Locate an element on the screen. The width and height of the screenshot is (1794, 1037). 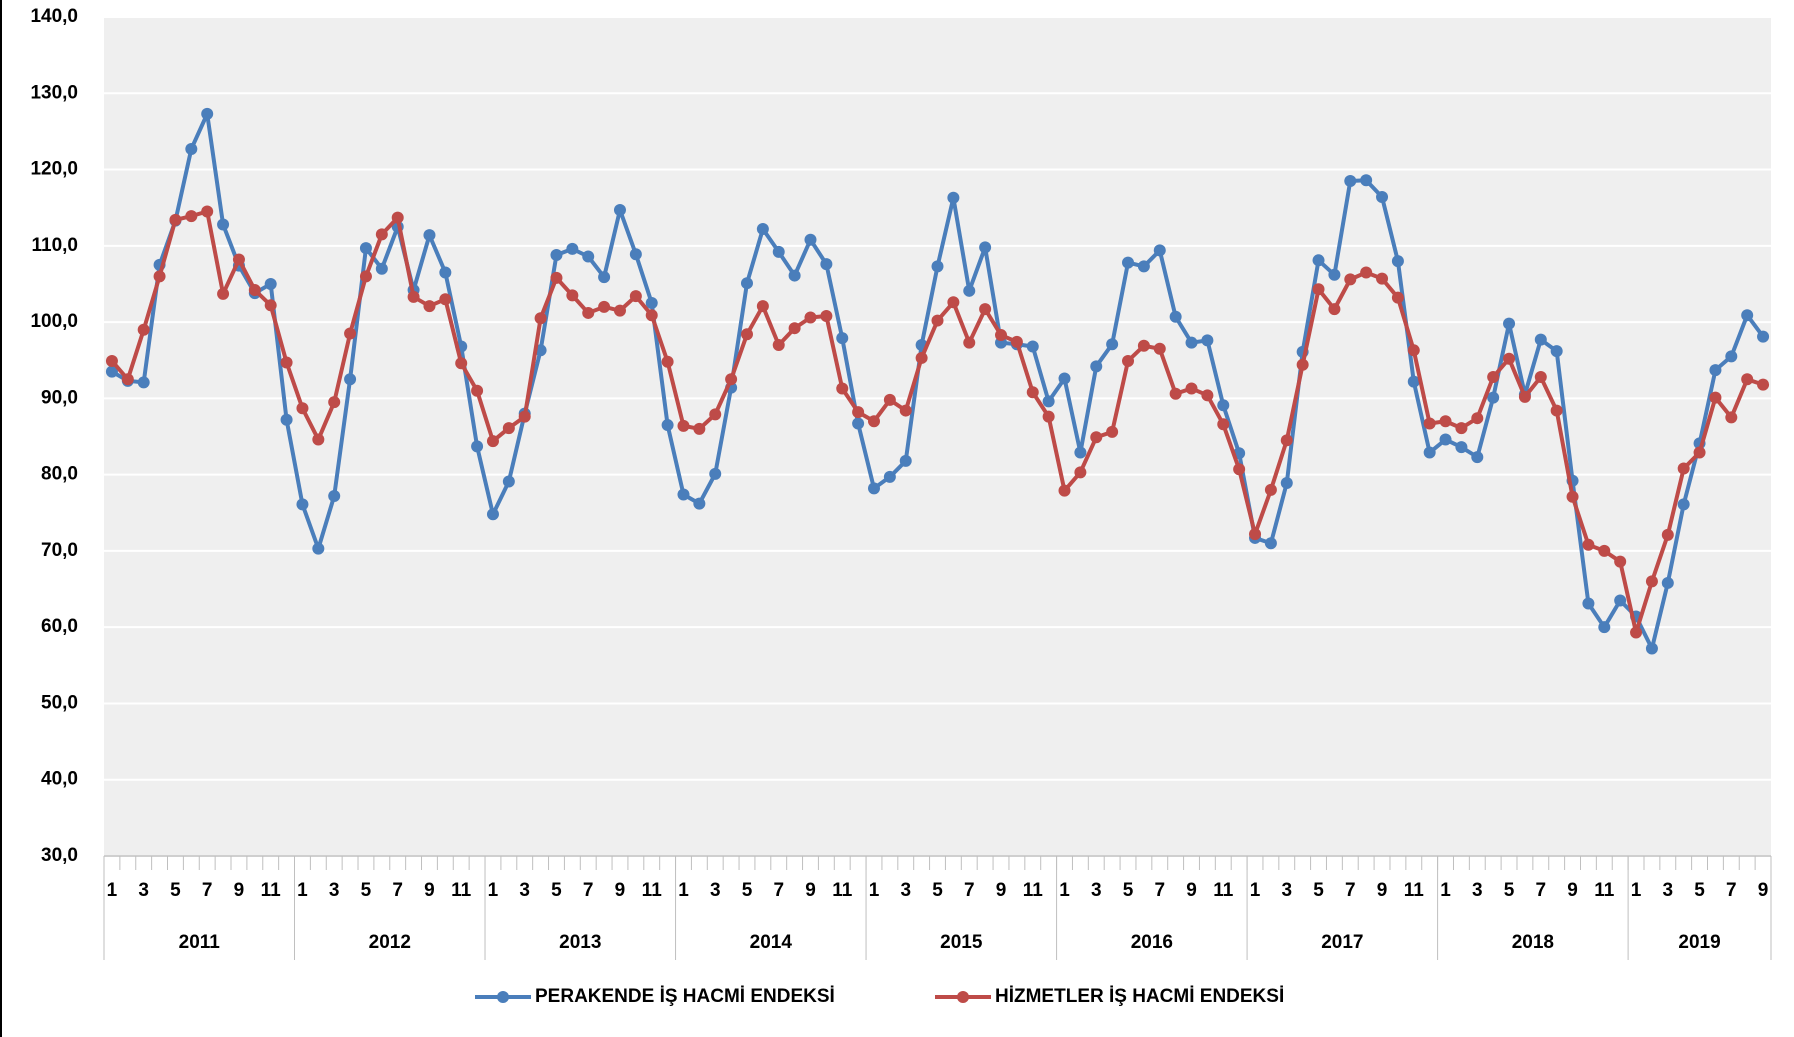
legend-marker is located at coordinates (503, 997).